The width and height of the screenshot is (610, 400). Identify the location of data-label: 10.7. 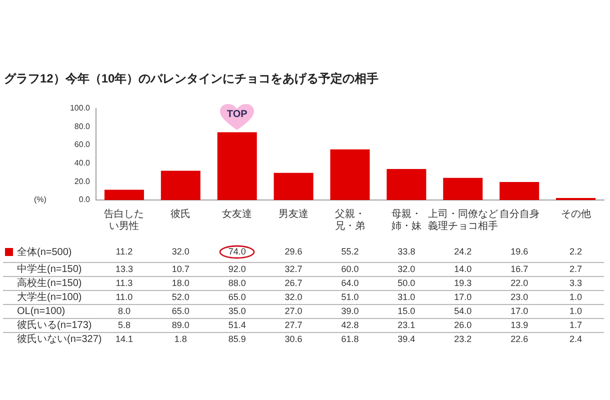
(180, 269).